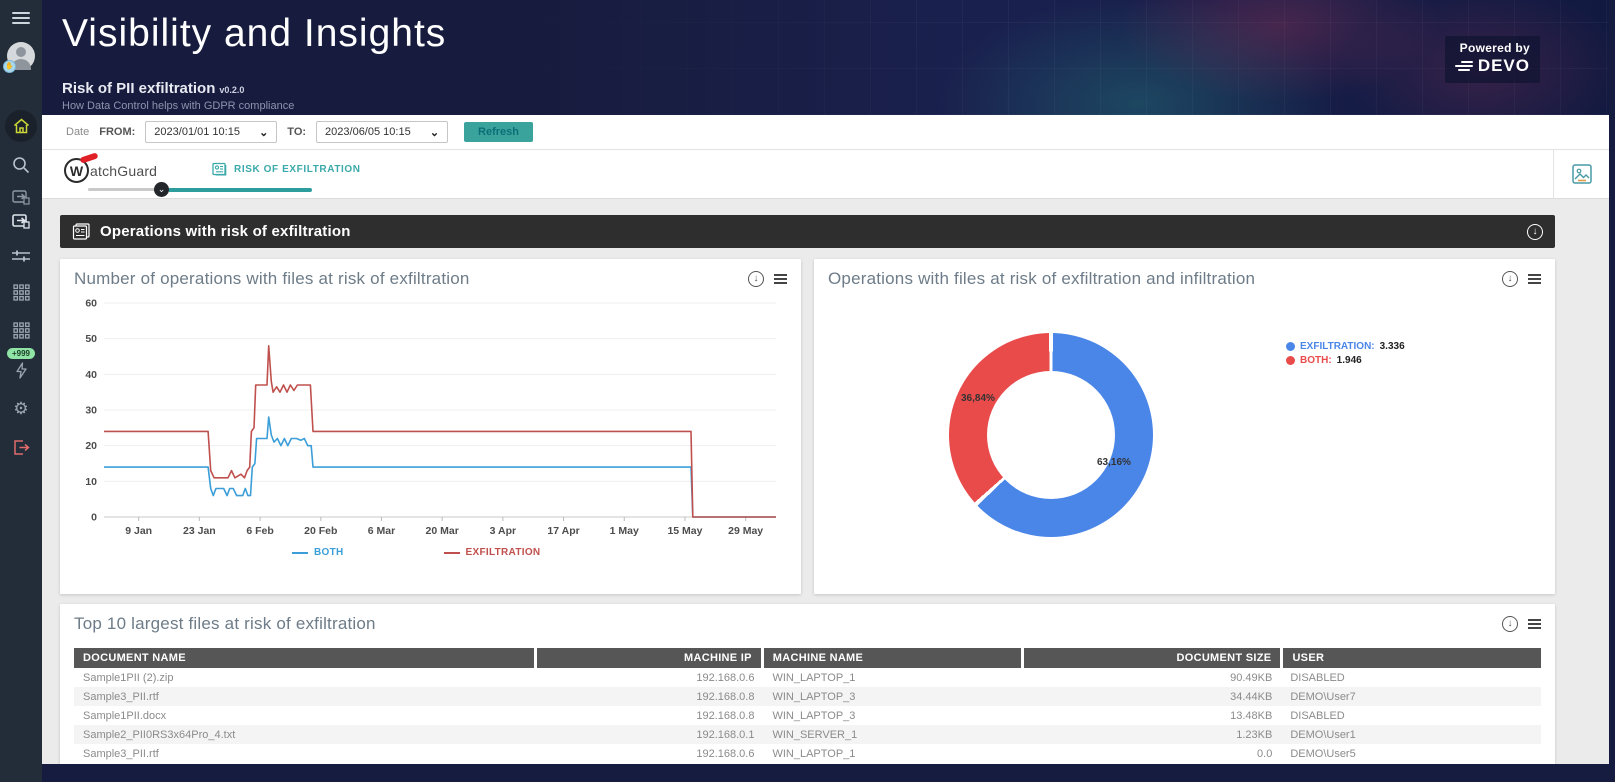 The image size is (1615, 782). What do you see at coordinates (21, 292) in the screenshot?
I see `sidebar-item-apps` at bounding box center [21, 292].